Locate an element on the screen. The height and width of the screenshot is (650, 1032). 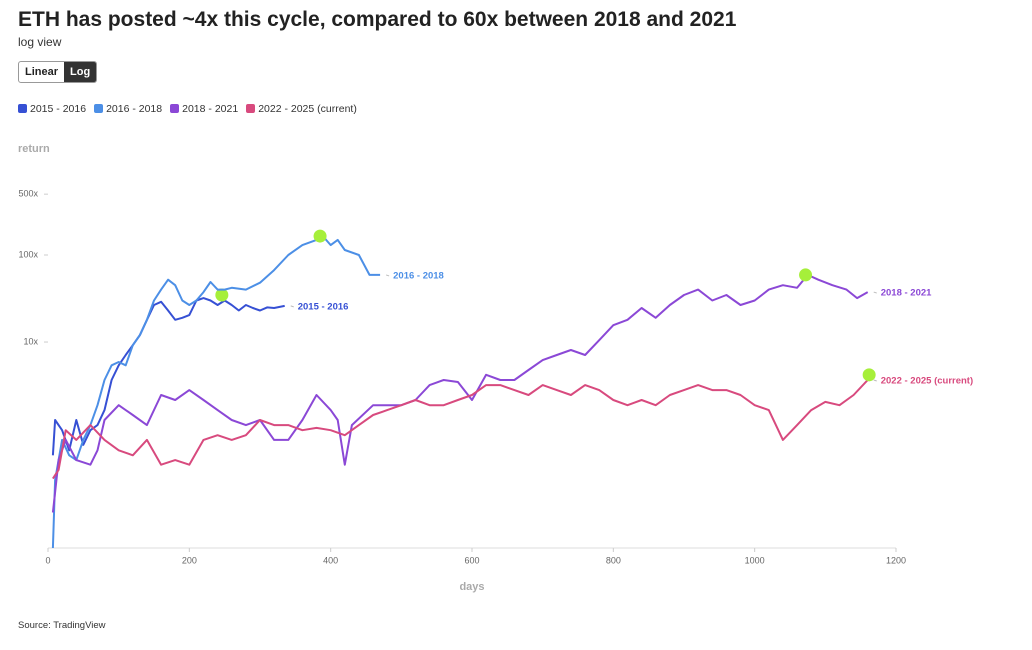
legend-label: 2016 - 2018 is located at coordinates (134, 109).